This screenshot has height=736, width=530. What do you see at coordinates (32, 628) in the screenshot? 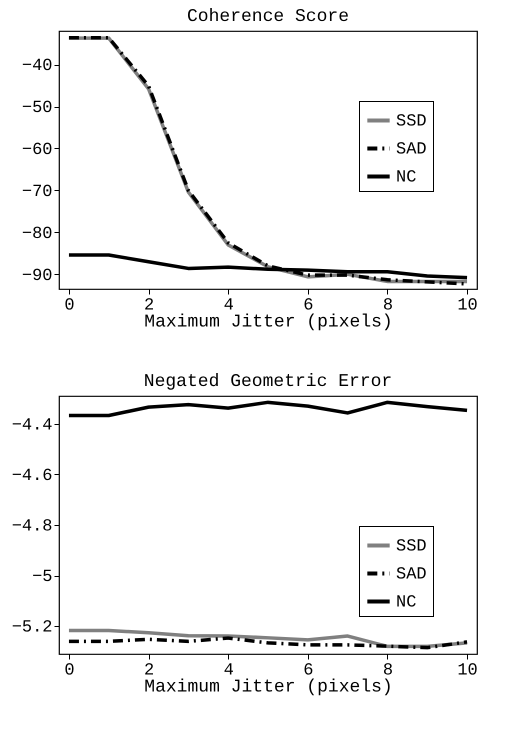
I see `y-tick-label: −5.2` at bounding box center [32, 628].